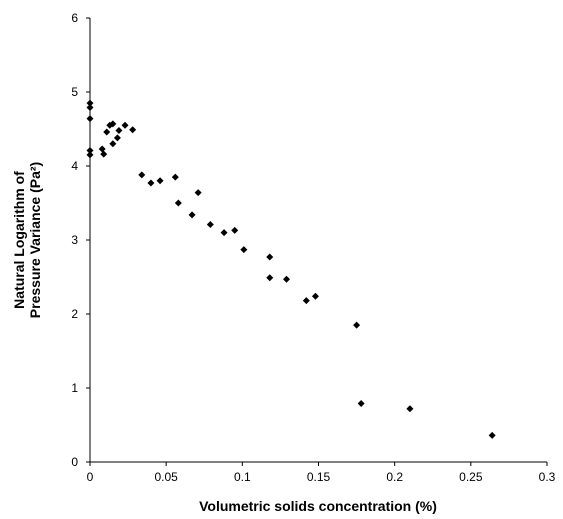 Image resolution: width=563 pixels, height=519 pixels. What do you see at coordinates (19, 240) in the screenshot?
I see `y-axis-title-line-1: Natural Logarithm of` at bounding box center [19, 240].